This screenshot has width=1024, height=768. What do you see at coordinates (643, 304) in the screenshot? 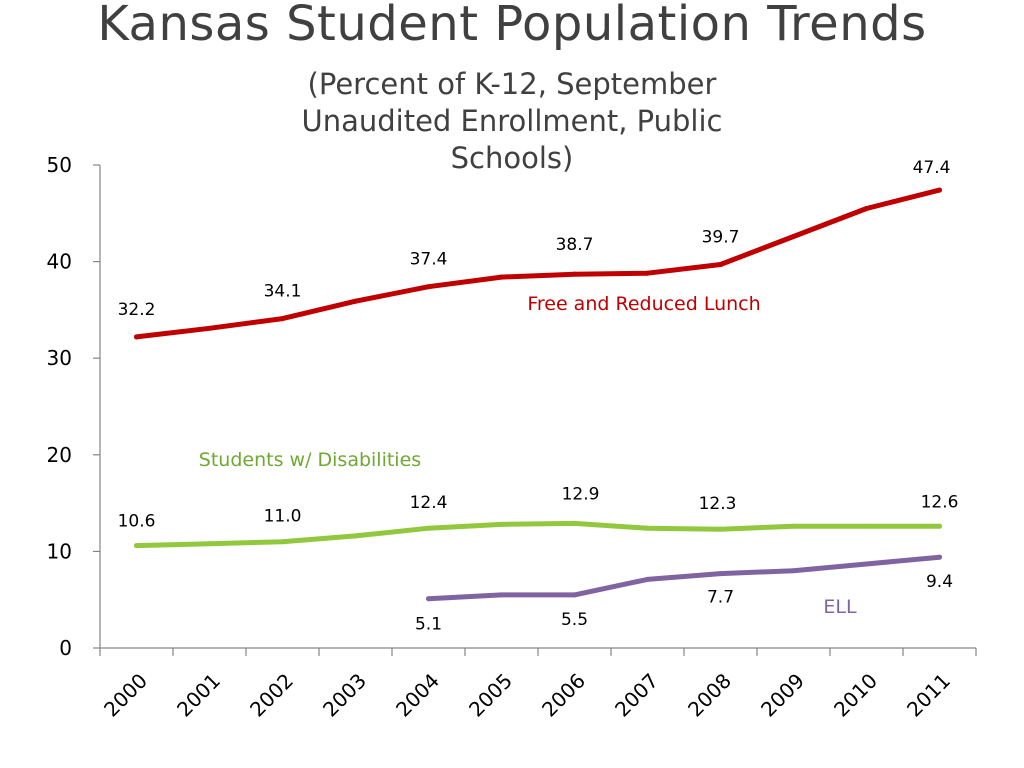
I see `series-name-label: Free and Reduced Lunch` at bounding box center [643, 304].